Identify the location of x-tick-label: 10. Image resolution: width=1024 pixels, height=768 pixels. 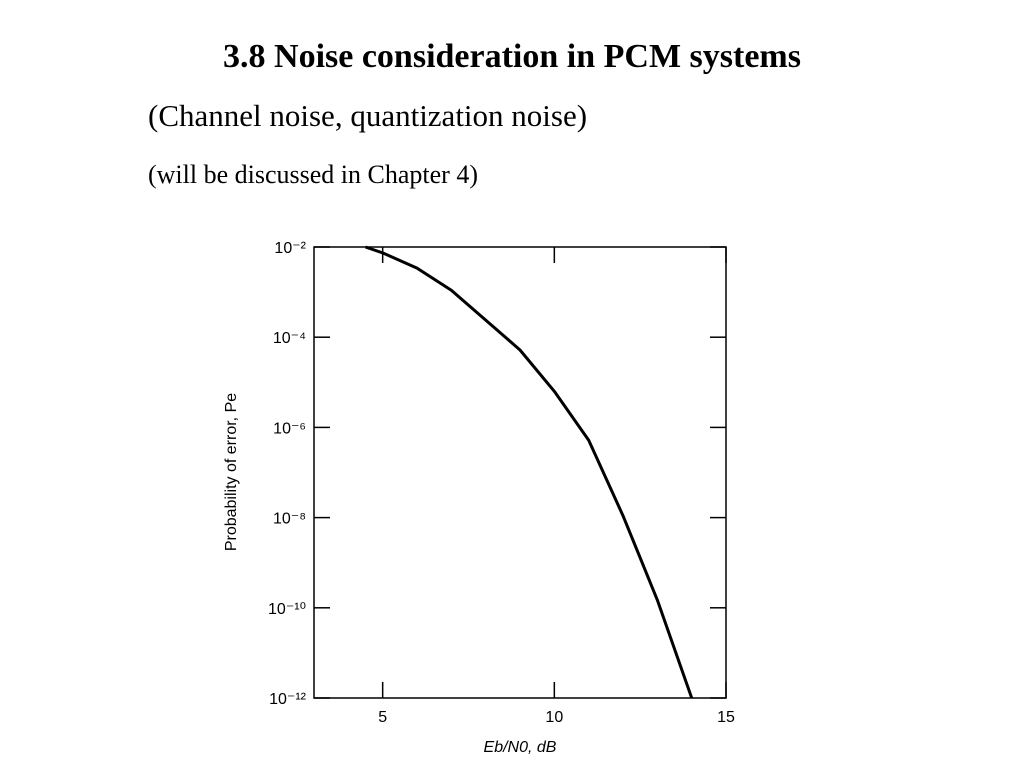
(554, 717).